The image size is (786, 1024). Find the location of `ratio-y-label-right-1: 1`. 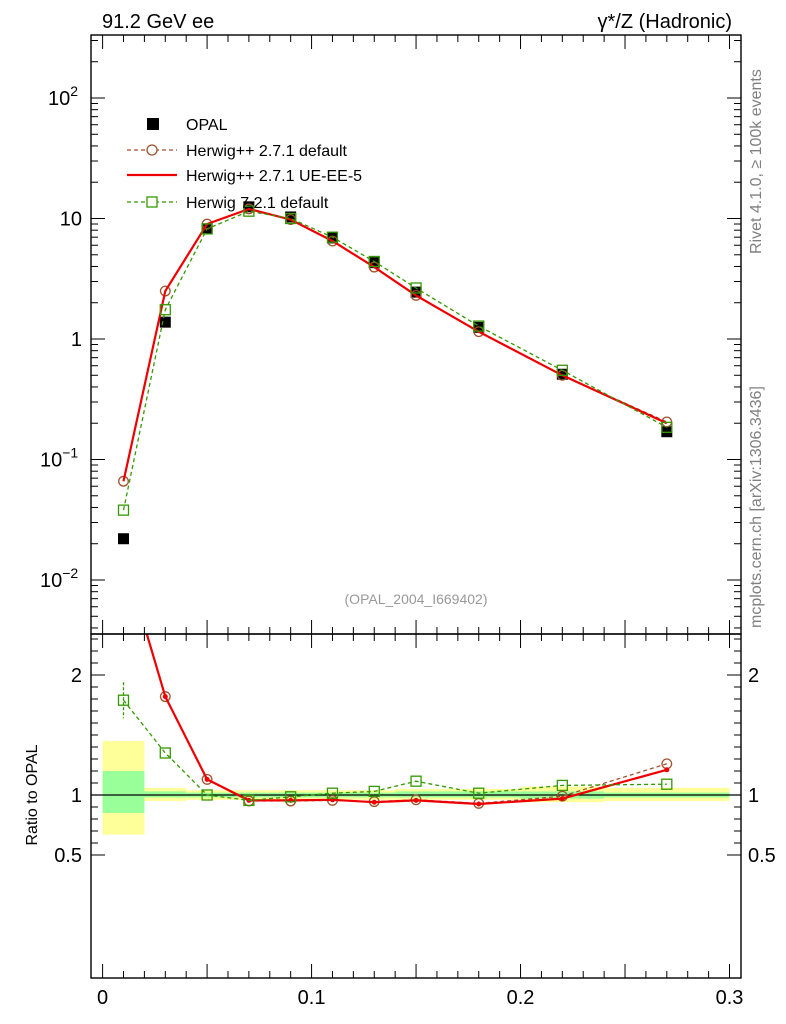

ratio-y-label-right-1: 1 is located at coordinates (753, 796).